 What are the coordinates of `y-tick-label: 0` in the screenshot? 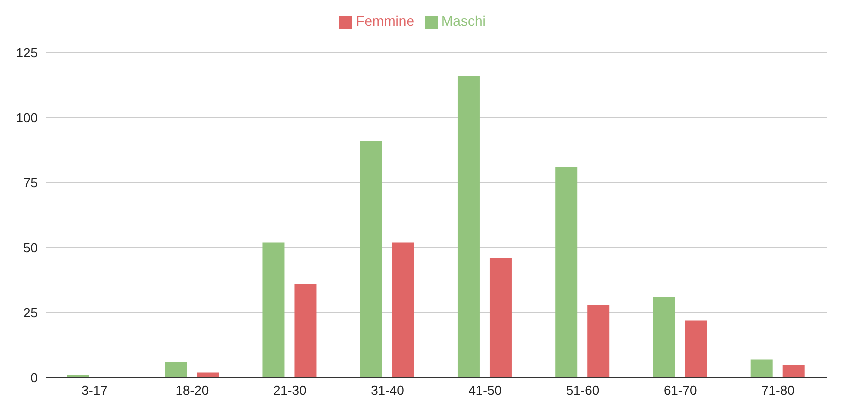 It's located at (34, 378).